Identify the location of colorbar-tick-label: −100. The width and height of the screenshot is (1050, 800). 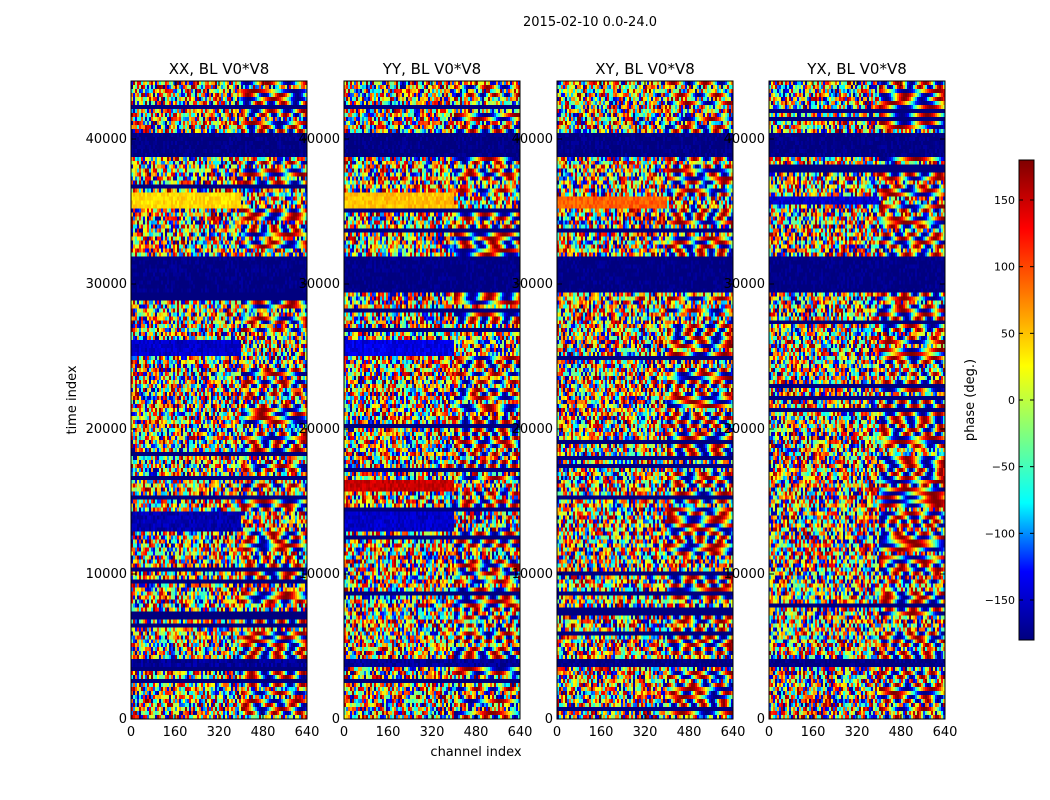
(1000, 533).